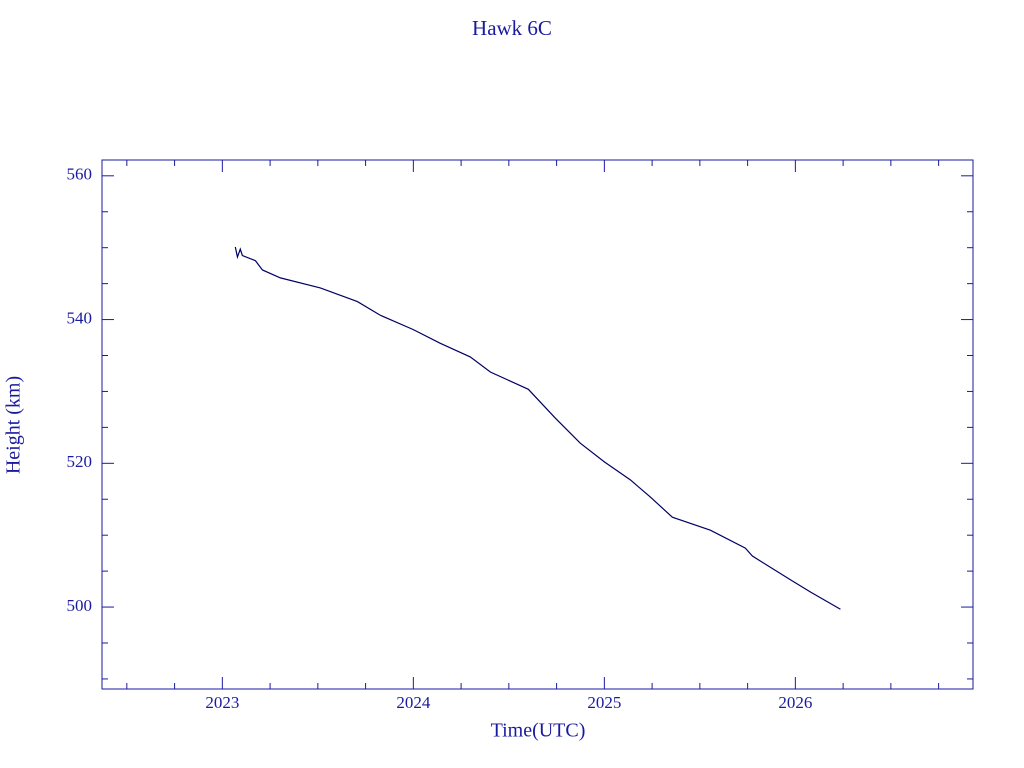  What do you see at coordinates (80, 174) in the screenshot?
I see `y-tick-label: 560` at bounding box center [80, 174].